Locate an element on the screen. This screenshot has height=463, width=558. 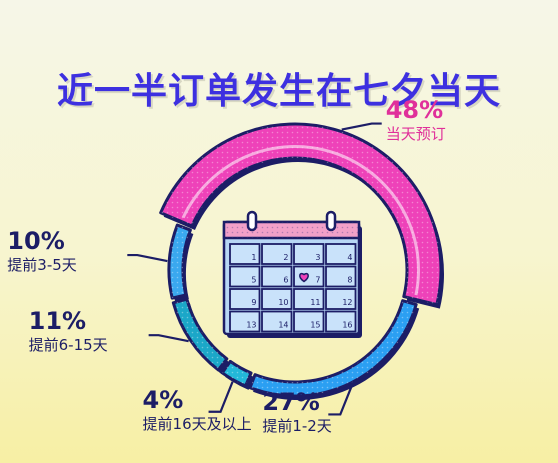
calendar-day-number: 1 is located at coordinates (253, 257).